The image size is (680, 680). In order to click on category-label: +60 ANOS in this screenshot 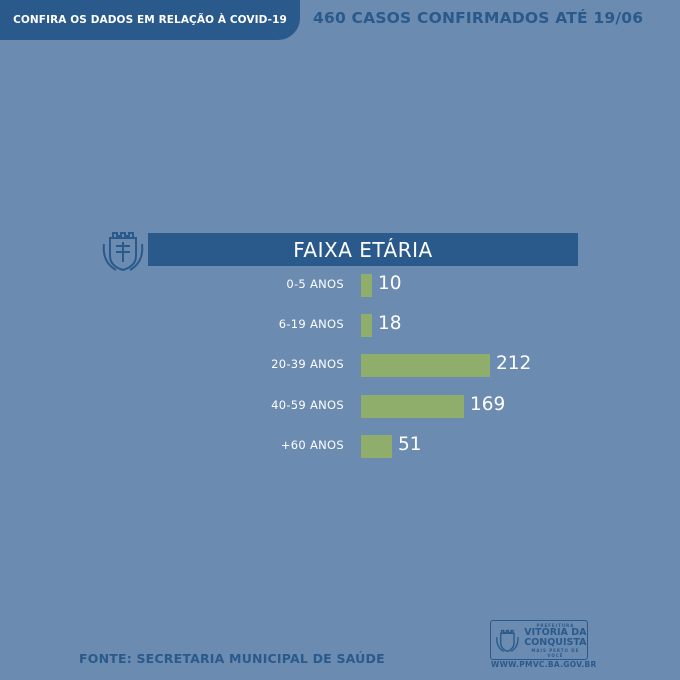, I will do `click(312, 444)`.